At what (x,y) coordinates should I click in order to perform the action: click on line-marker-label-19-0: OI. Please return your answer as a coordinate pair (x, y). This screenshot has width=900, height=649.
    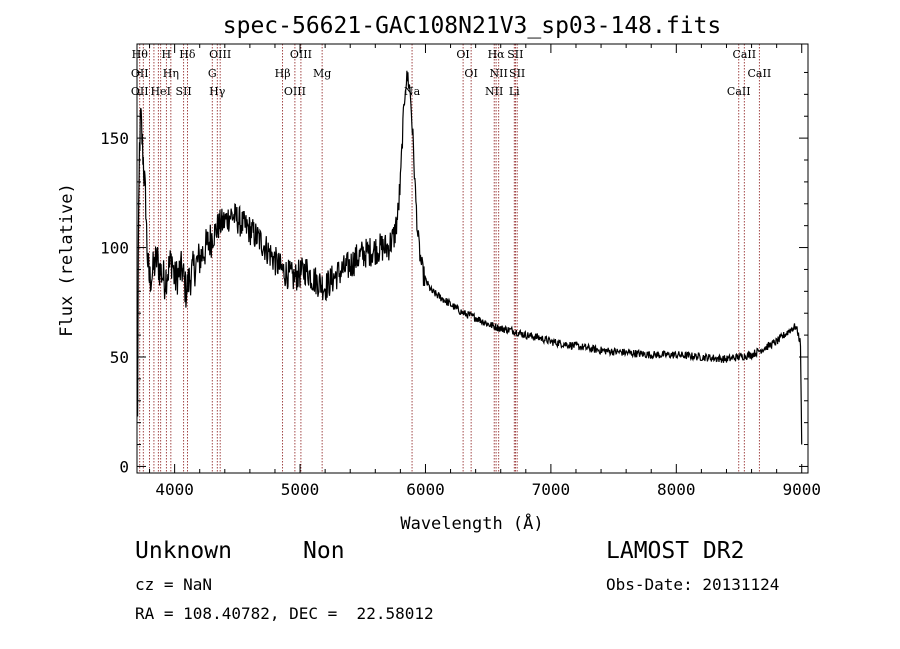
    Looking at the image, I should click on (470, 73).